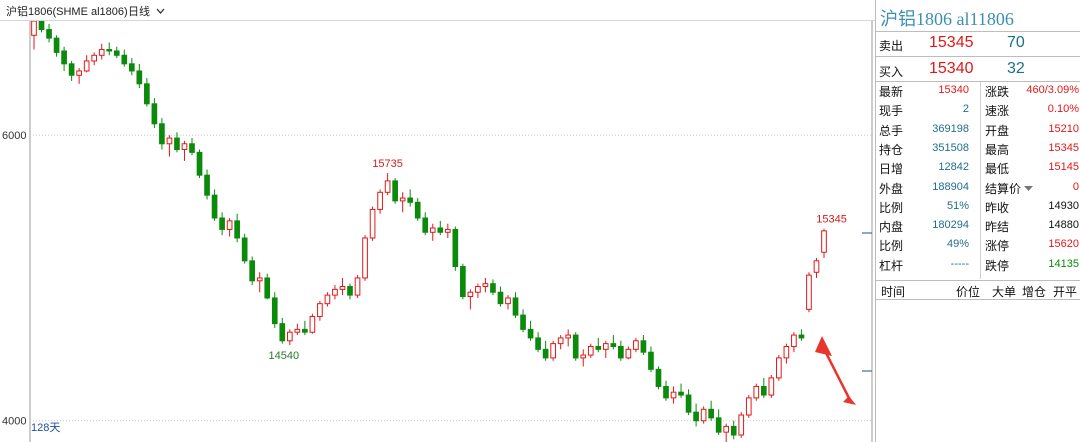 This screenshot has width=1080, height=442. Describe the element at coordinates (891, 246) in the screenshot. I see `quote-label: 比例` at that location.